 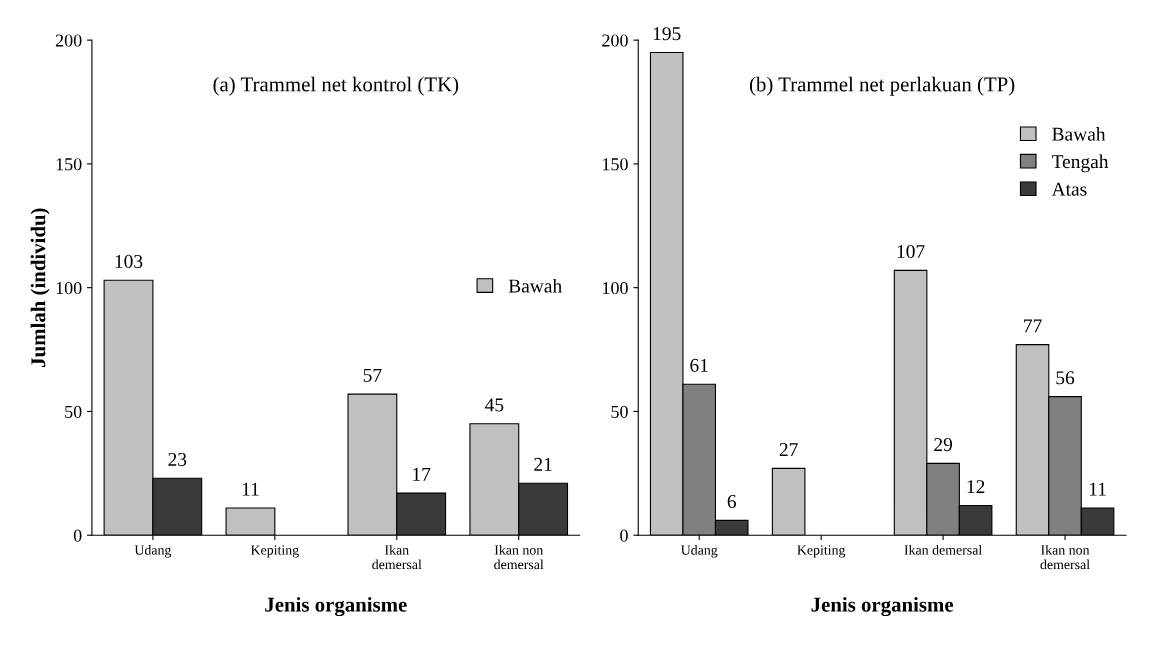 I want to click on data-label: 12, so click(x=976, y=487).